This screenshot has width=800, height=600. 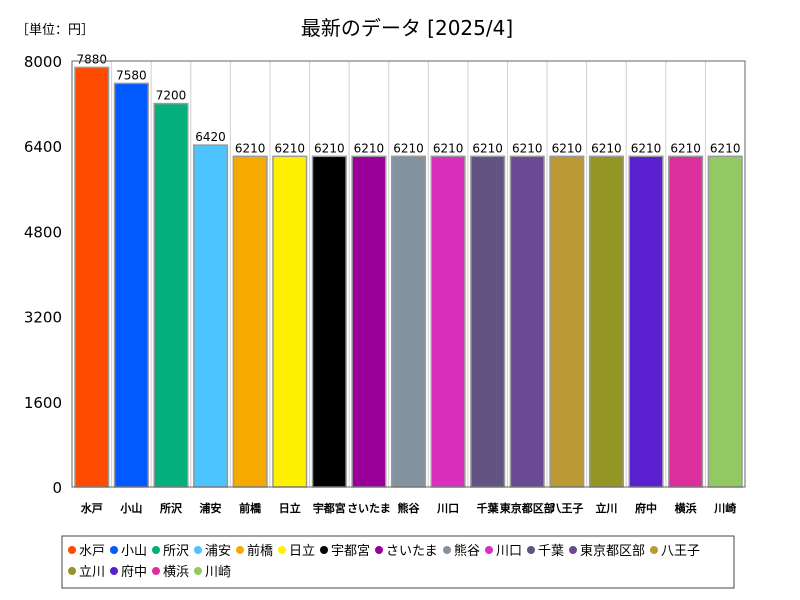 I want to click on y-tick-label: 6400, so click(x=43, y=147).